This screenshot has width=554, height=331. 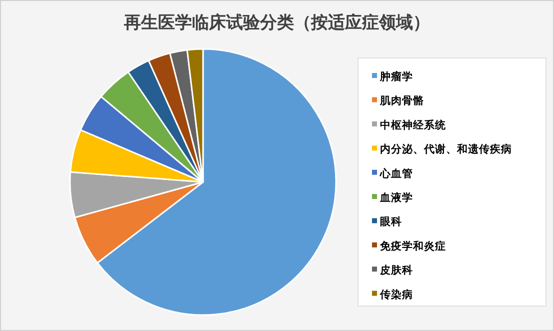 What do you see at coordinates (396, 76) in the screenshot?
I see `legend-label: 肿瘤学` at bounding box center [396, 76].